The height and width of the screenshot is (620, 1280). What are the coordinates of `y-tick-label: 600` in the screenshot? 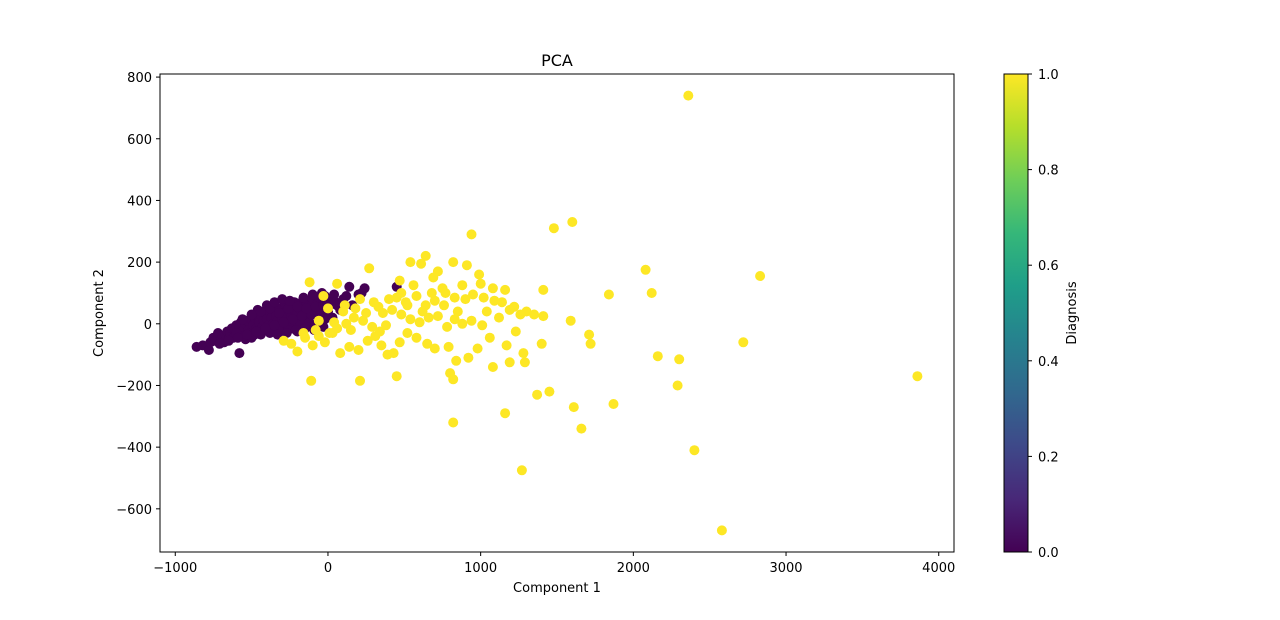 It's located at (139, 140).